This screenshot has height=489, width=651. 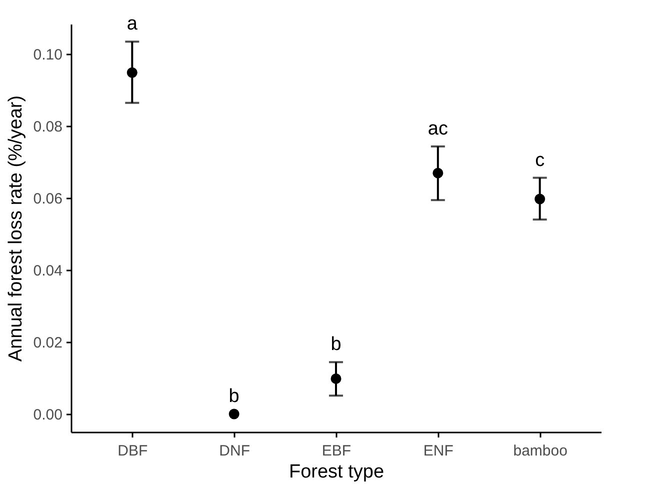 What do you see at coordinates (47, 127) in the screenshot?
I see `y-tick-label: 0.08` at bounding box center [47, 127].